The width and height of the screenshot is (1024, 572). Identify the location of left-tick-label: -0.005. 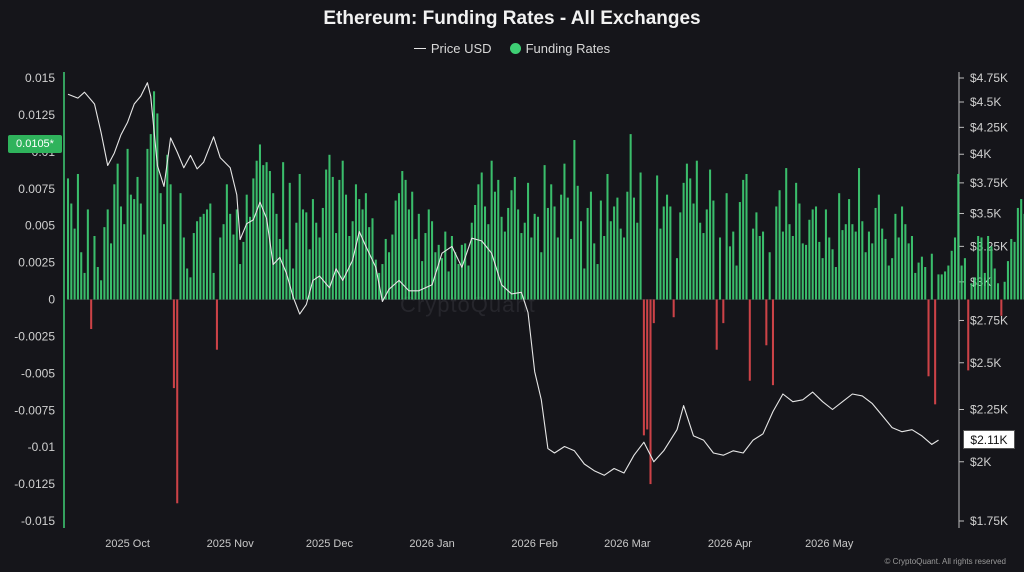
(38, 373).